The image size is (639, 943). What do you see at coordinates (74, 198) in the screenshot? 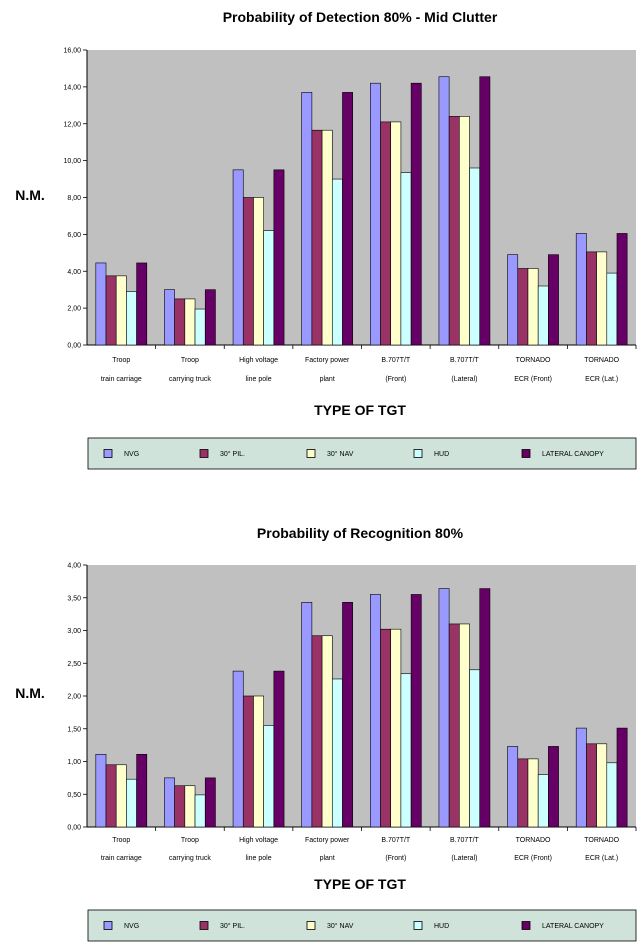
I see `y-tick-label: 8,00` at bounding box center [74, 198].